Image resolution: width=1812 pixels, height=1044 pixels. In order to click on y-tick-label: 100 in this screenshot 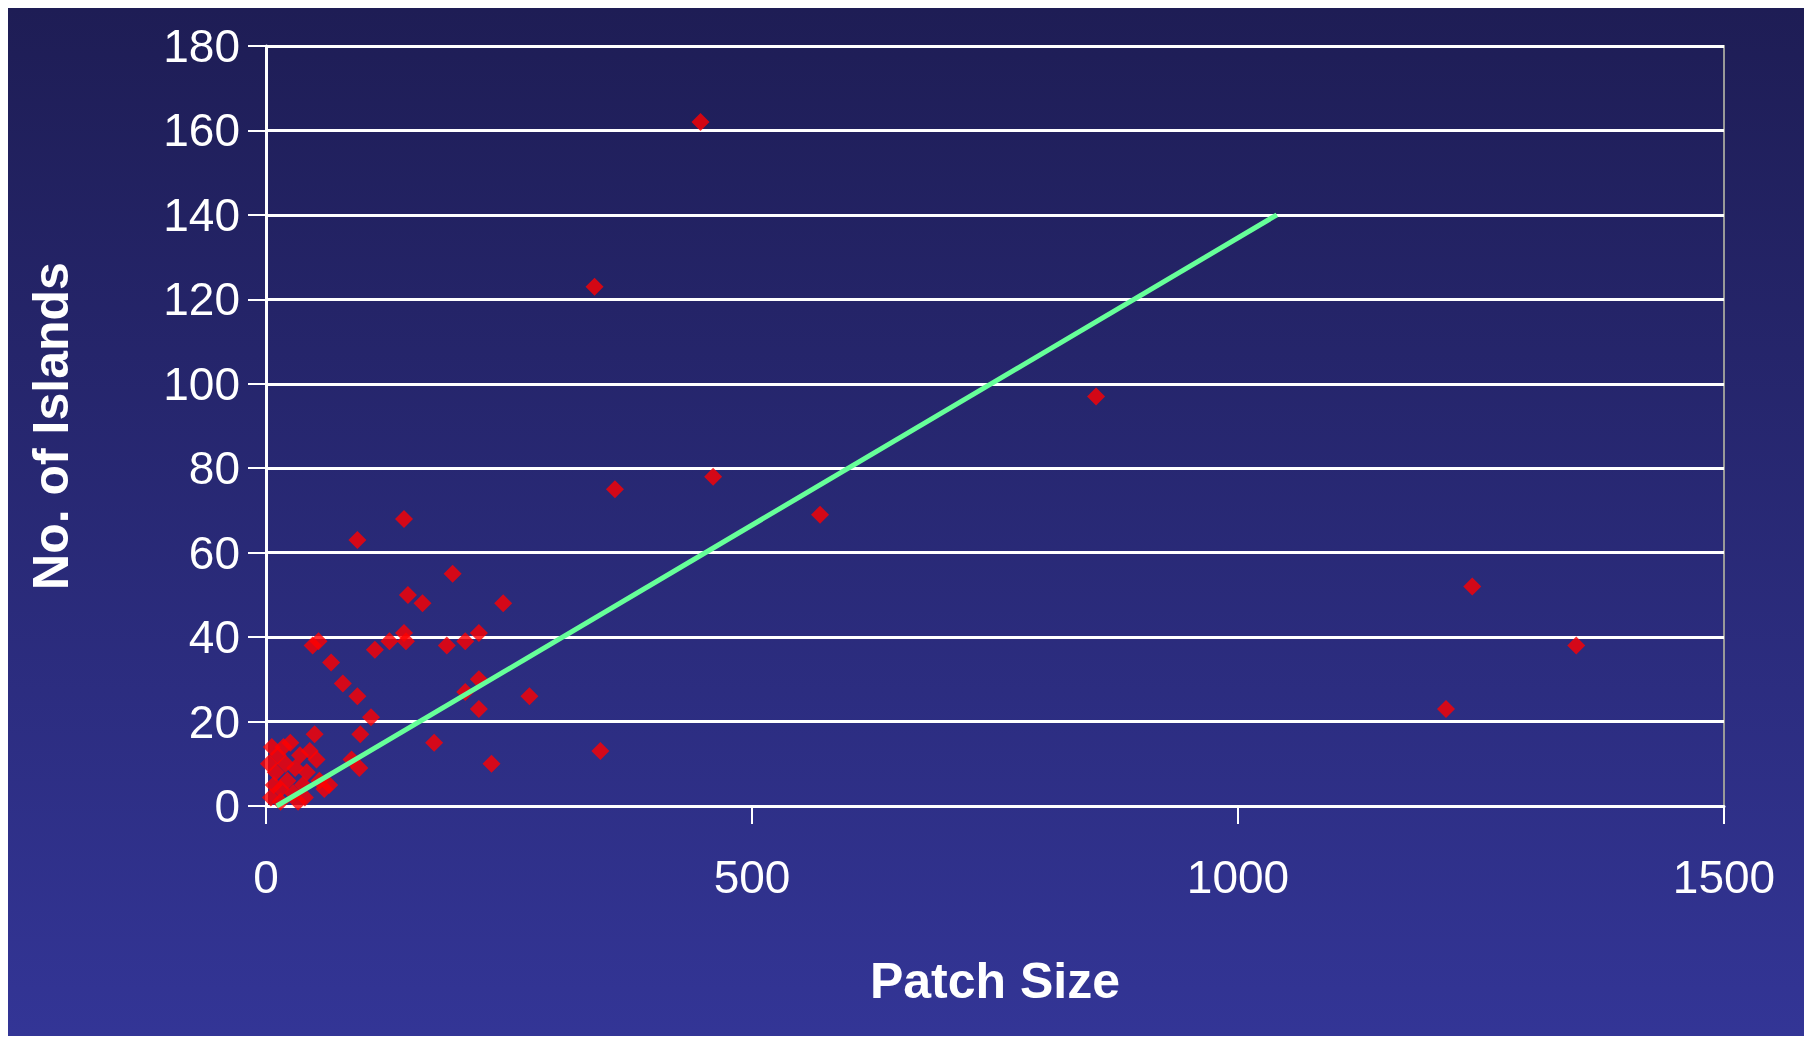, I will do `click(201, 383)`.